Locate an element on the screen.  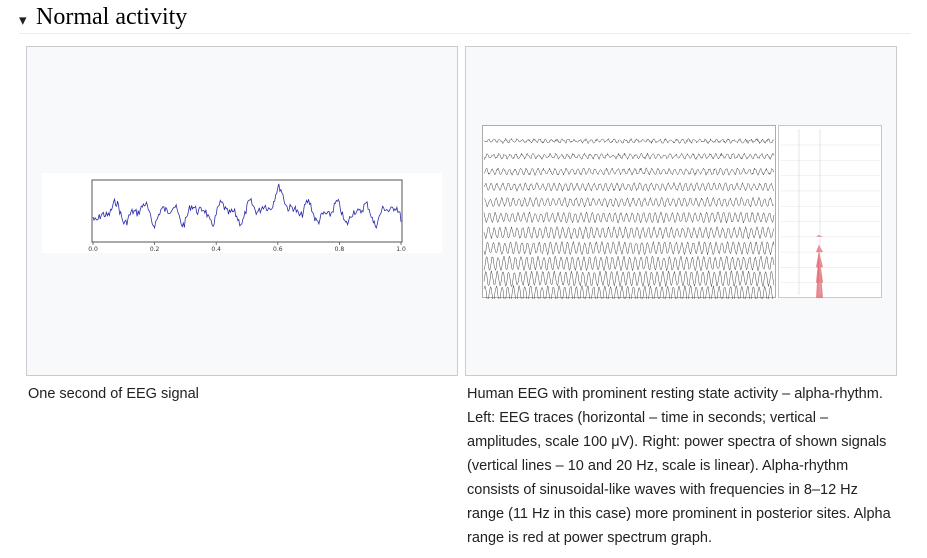
power-spectra is located at coordinates (830, 214).